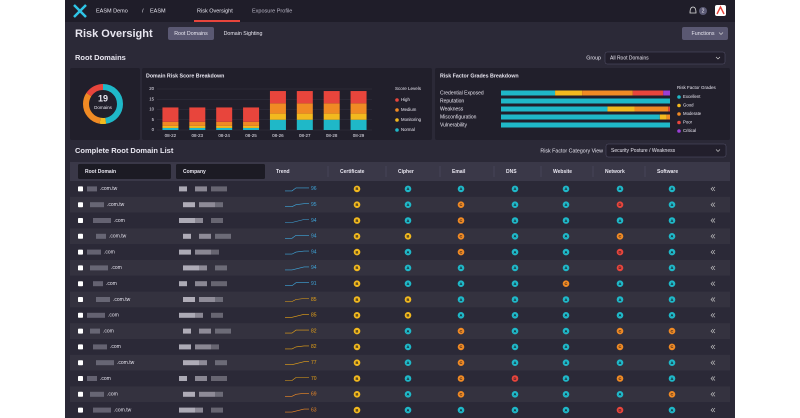  Describe the element at coordinates (158, 11) in the screenshot. I see `workspace-name: EASM` at that location.